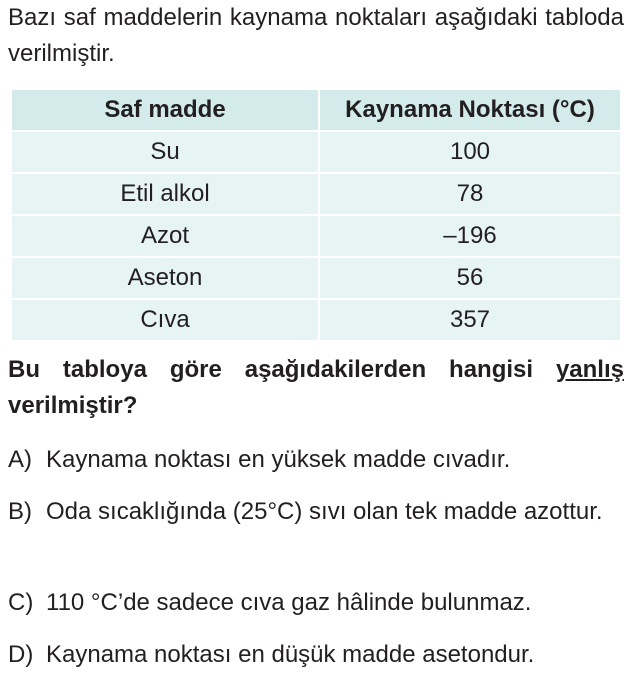  Describe the element at coordinates (470, 320) in the screenshot. I see `cell-value: 357` at that location.